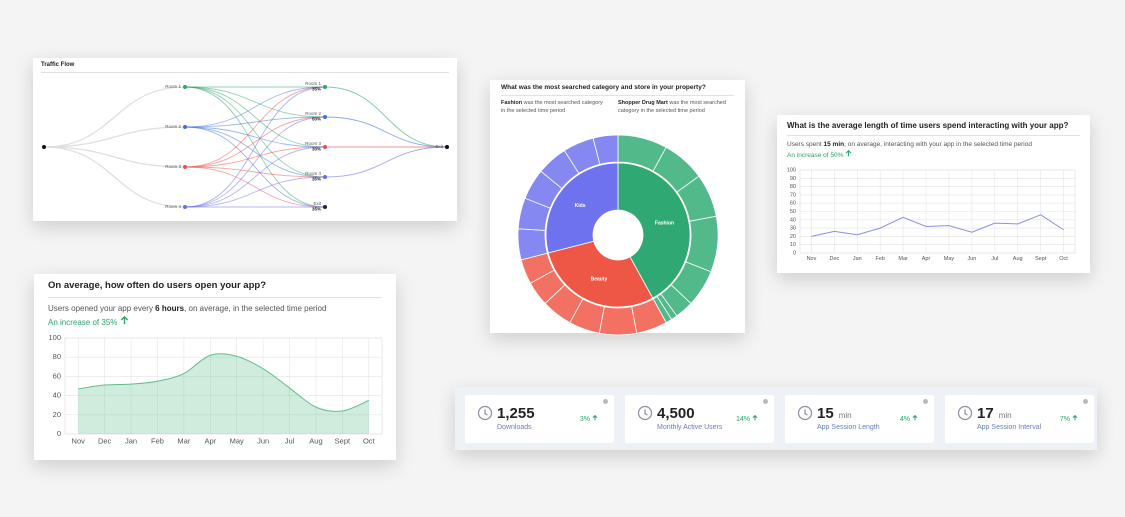  What do you see at coordinates (690, 427) in the screenshot?
I see `kpi-label: Monthly Active Users` at bounding box center [690, 427].